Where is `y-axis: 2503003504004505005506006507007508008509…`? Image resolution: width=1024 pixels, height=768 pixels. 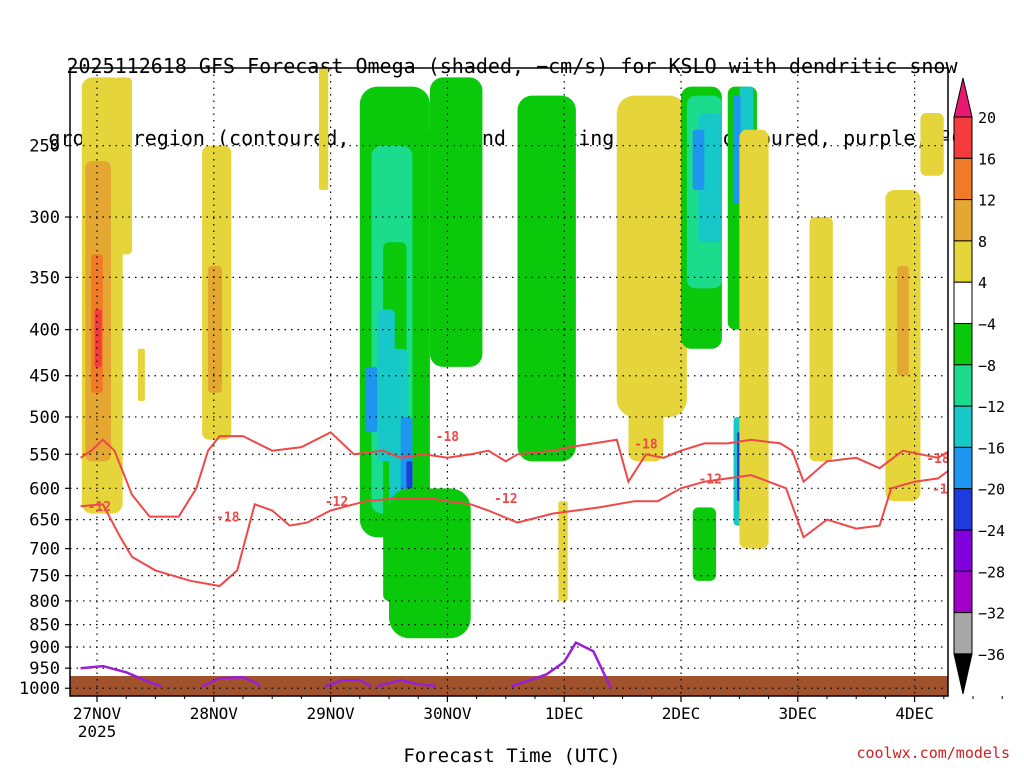 y-axis: 2503003504004505005506006507007508008509… is located at coordinates (44, 418).